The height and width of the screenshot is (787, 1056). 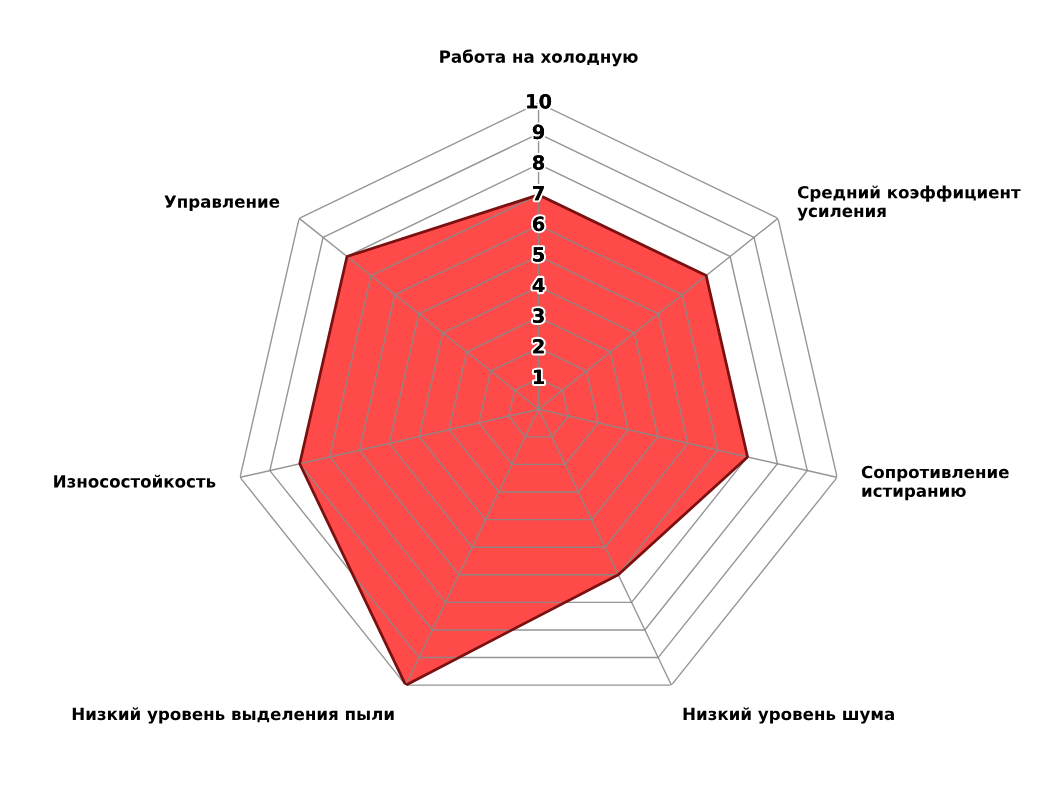 I want to click on y-tick-label: 10, so click(x=539, y=101).